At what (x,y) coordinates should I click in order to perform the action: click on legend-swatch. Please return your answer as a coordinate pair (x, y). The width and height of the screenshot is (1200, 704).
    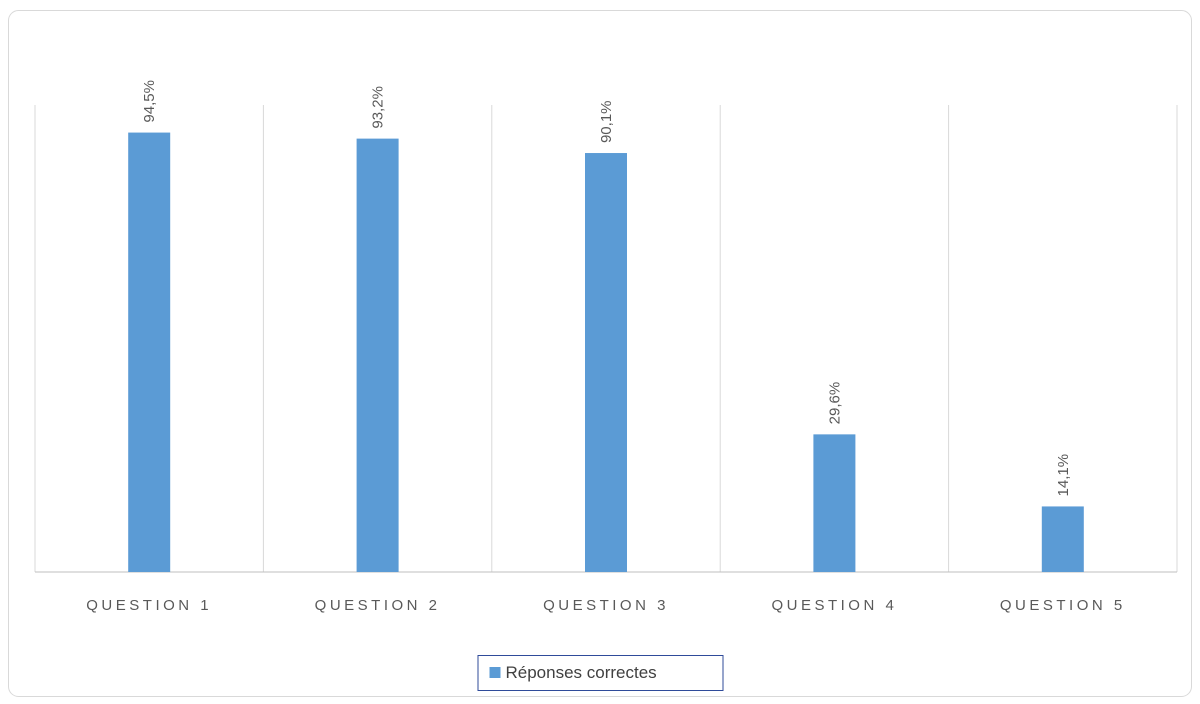
    Looking at the image, I should click on (495, 672).